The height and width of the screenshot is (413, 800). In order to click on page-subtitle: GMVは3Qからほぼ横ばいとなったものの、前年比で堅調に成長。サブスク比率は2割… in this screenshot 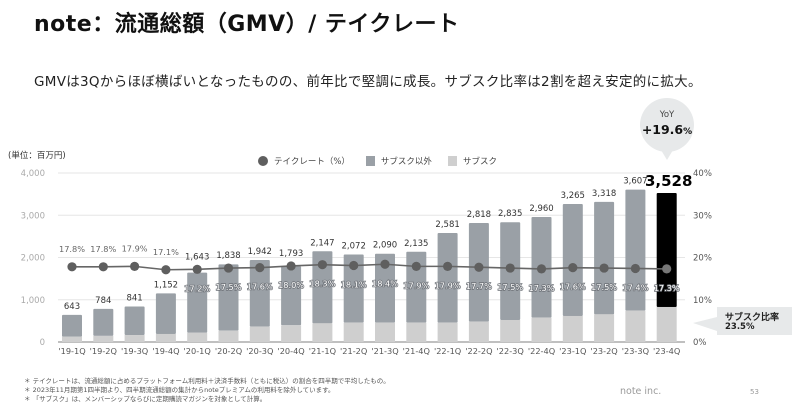, I will do `click(368, 82)`.